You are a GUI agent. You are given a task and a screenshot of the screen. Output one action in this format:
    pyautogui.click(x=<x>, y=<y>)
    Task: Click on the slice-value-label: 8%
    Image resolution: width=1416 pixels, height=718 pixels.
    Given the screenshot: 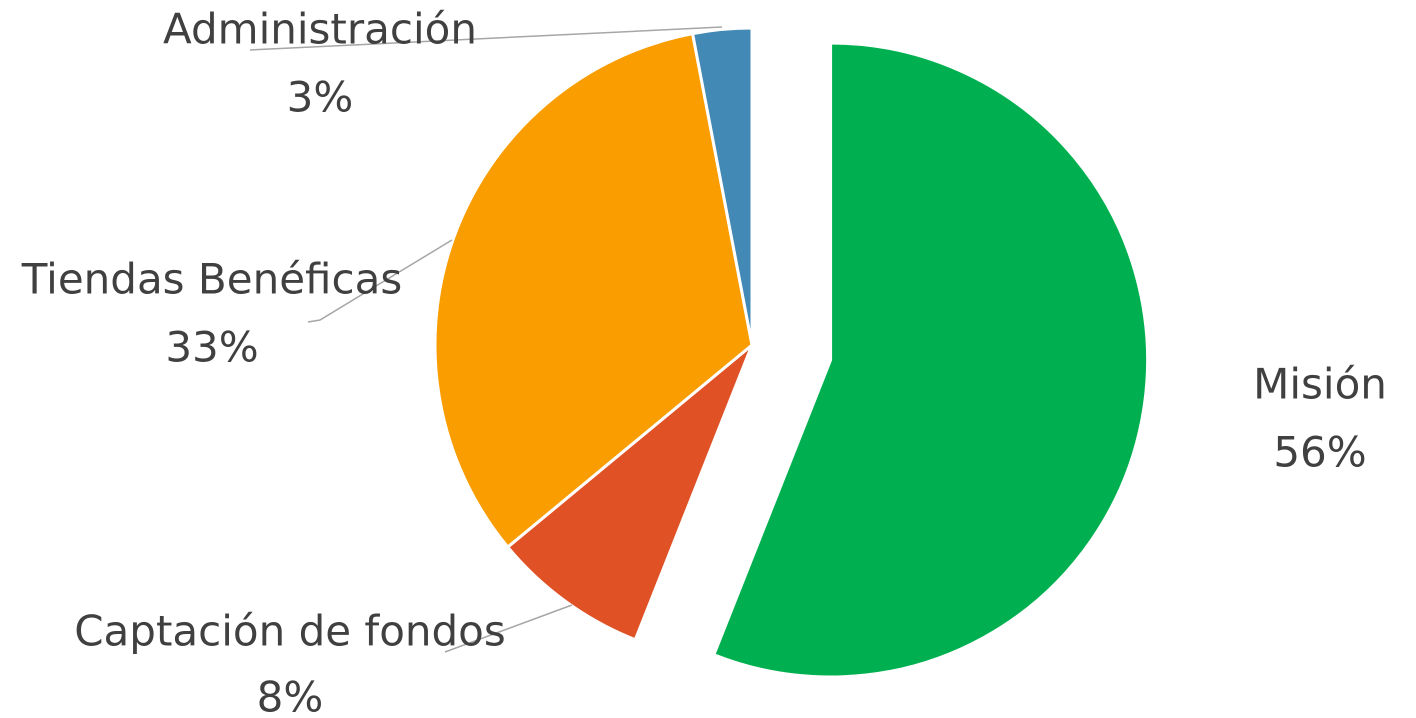 What is the action you would take?
    pyautogui.click(x=290, y=695)
    